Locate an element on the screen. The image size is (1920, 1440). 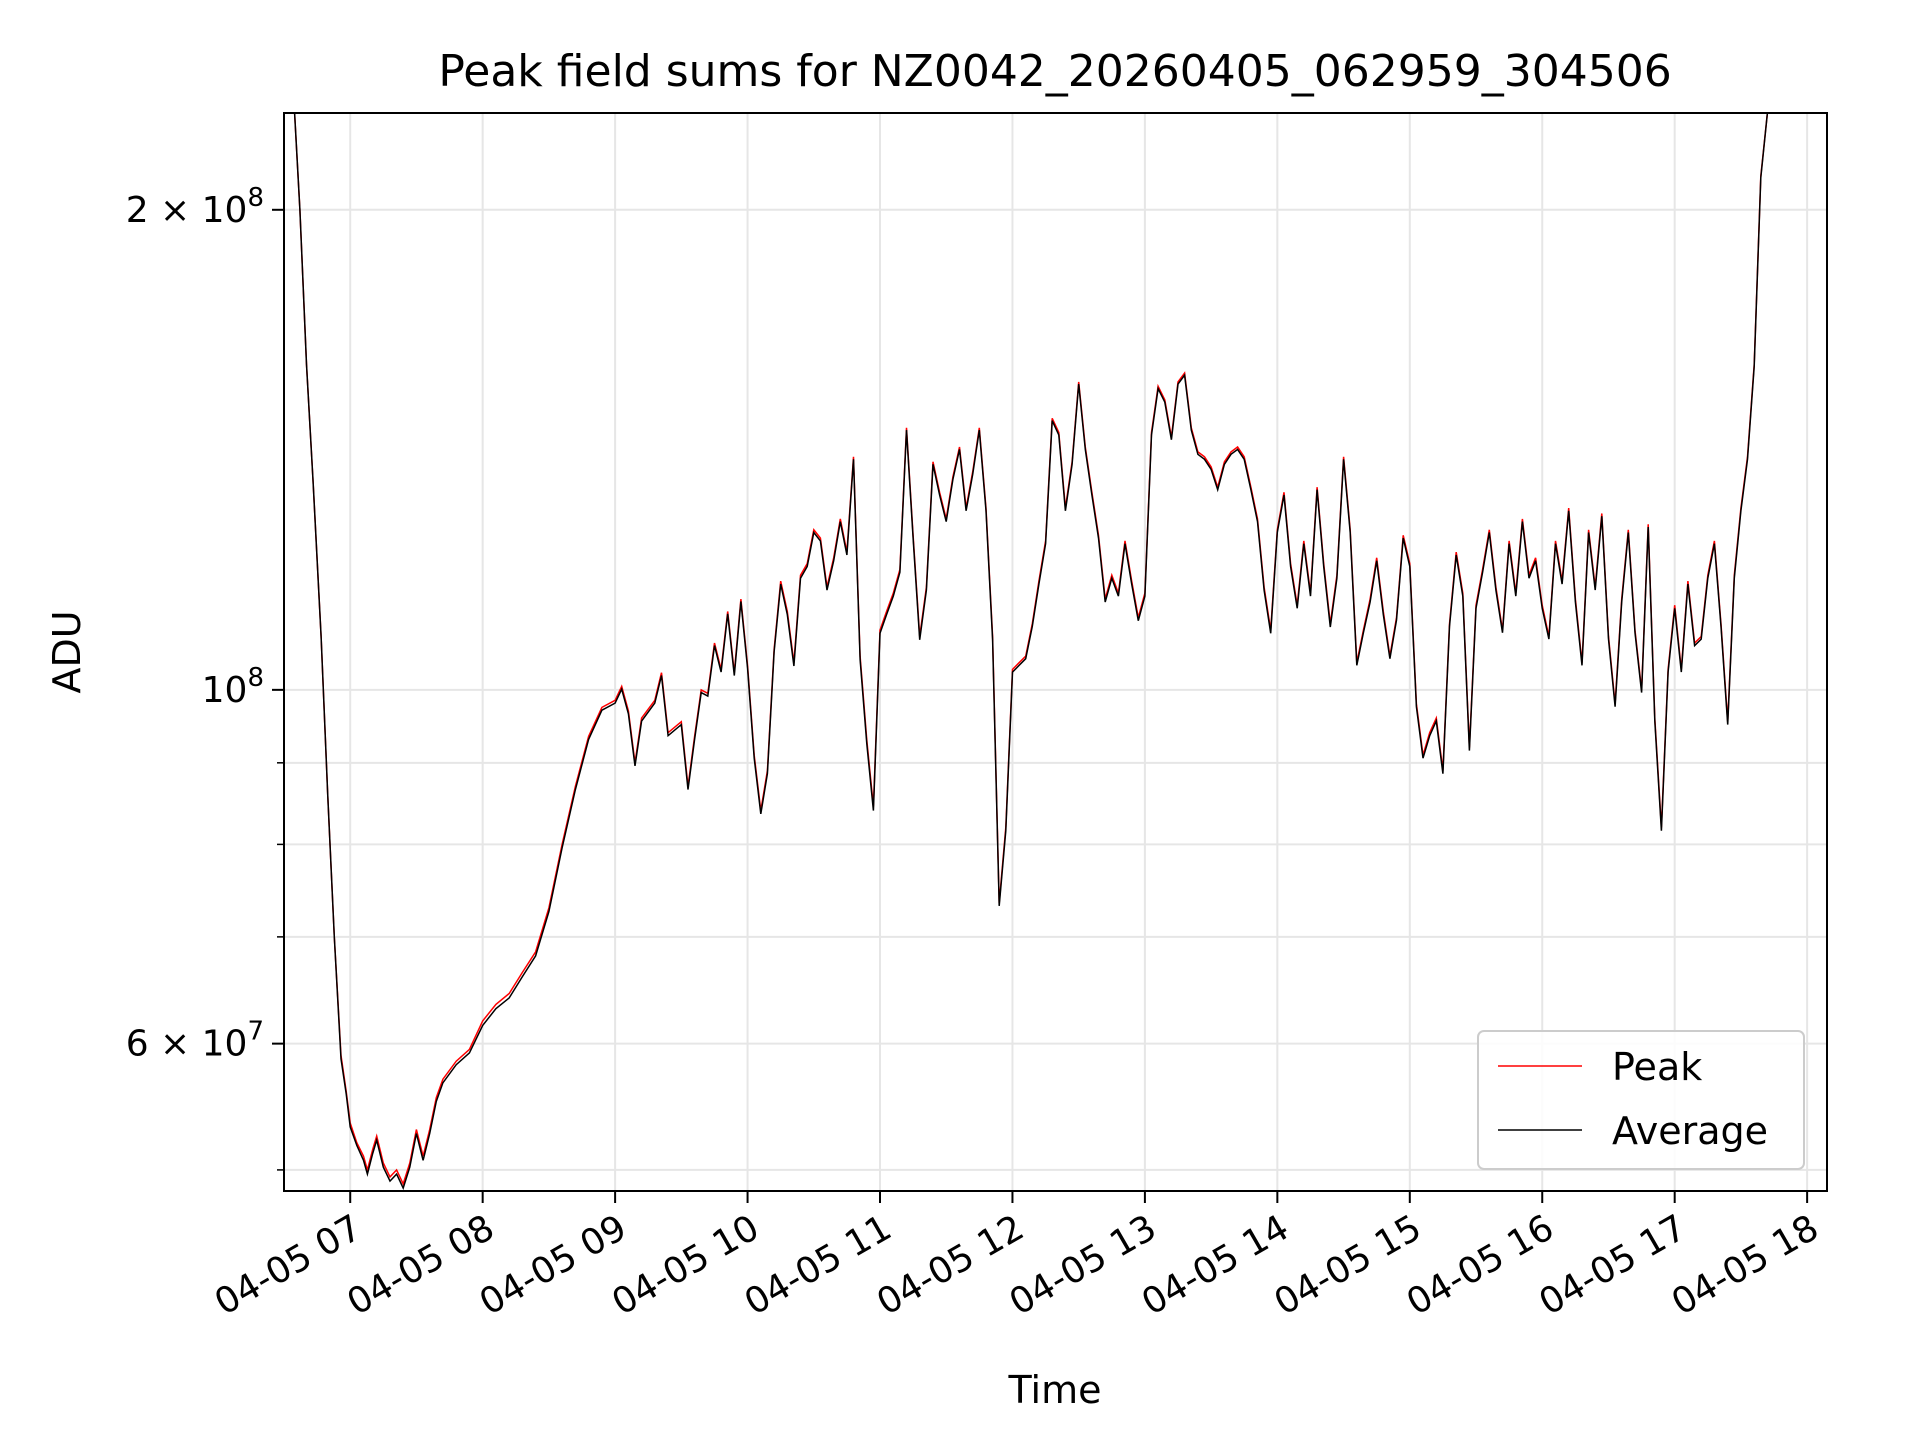
legend-label-average: Average is located at coordinates (1690, 1131).